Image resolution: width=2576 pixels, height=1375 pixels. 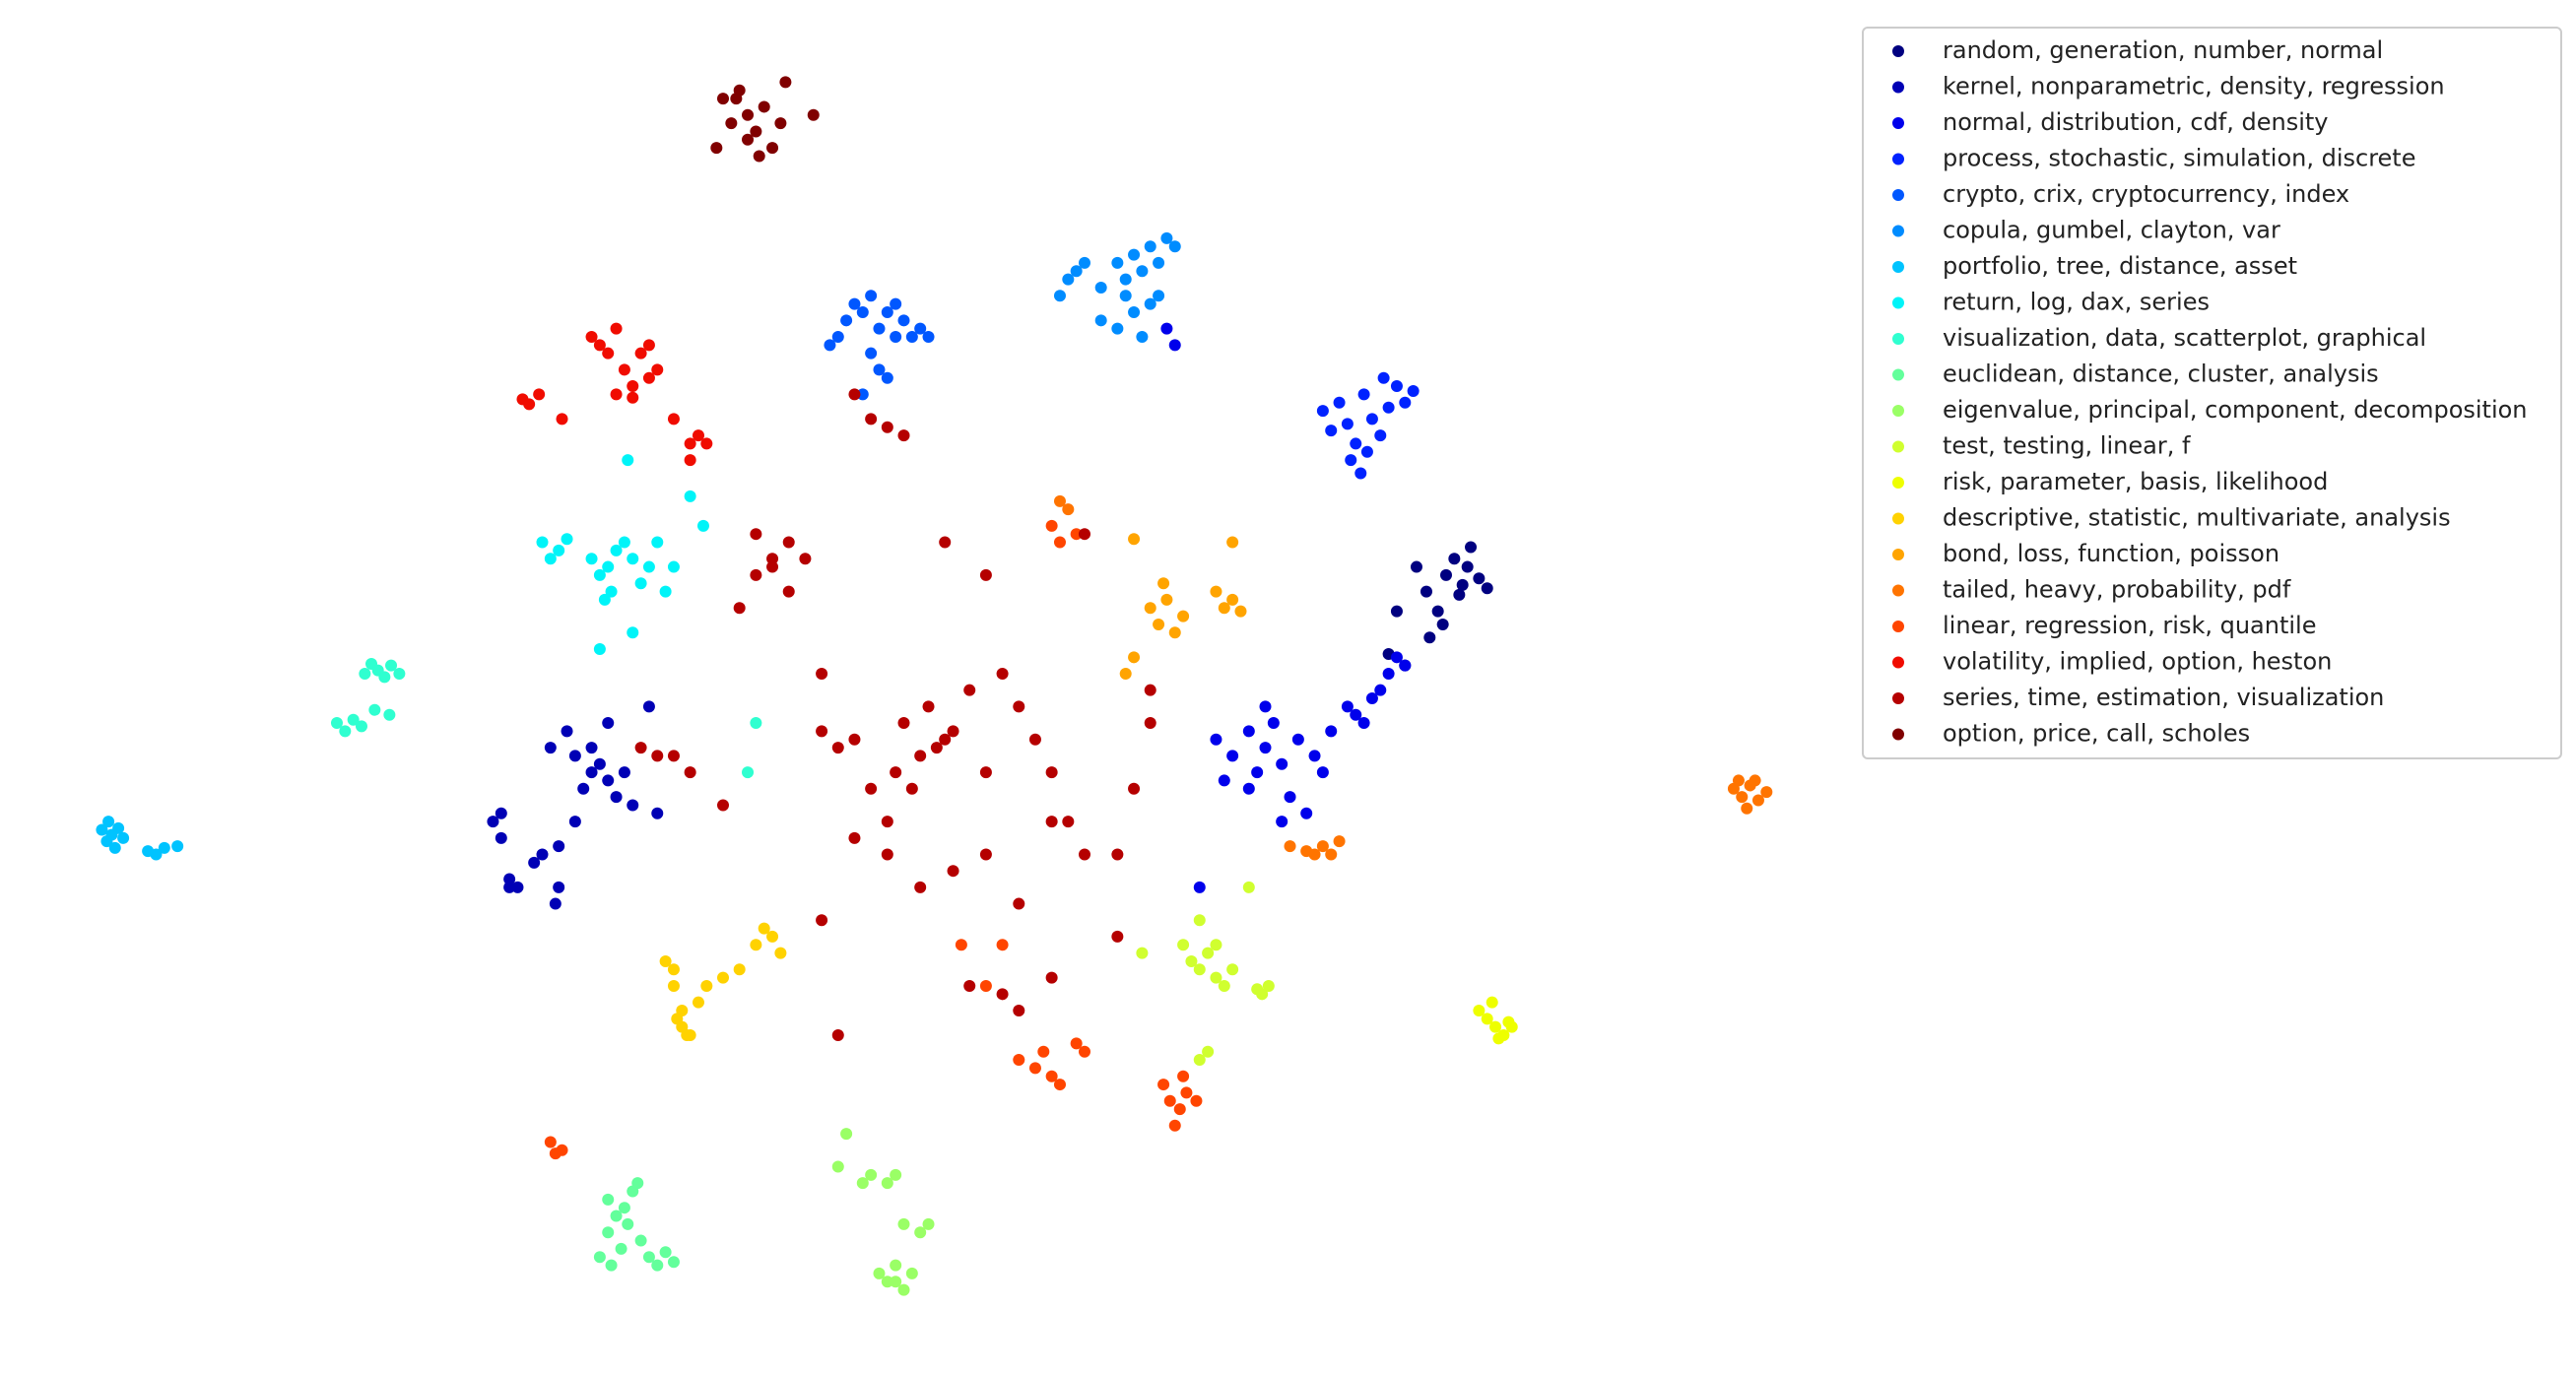 What do you see at coordinates (2146, 194) in the screenshot?
I see `legend-label: crypto, crix, cryptocurrency, index` at bounding box center [2146, 194].